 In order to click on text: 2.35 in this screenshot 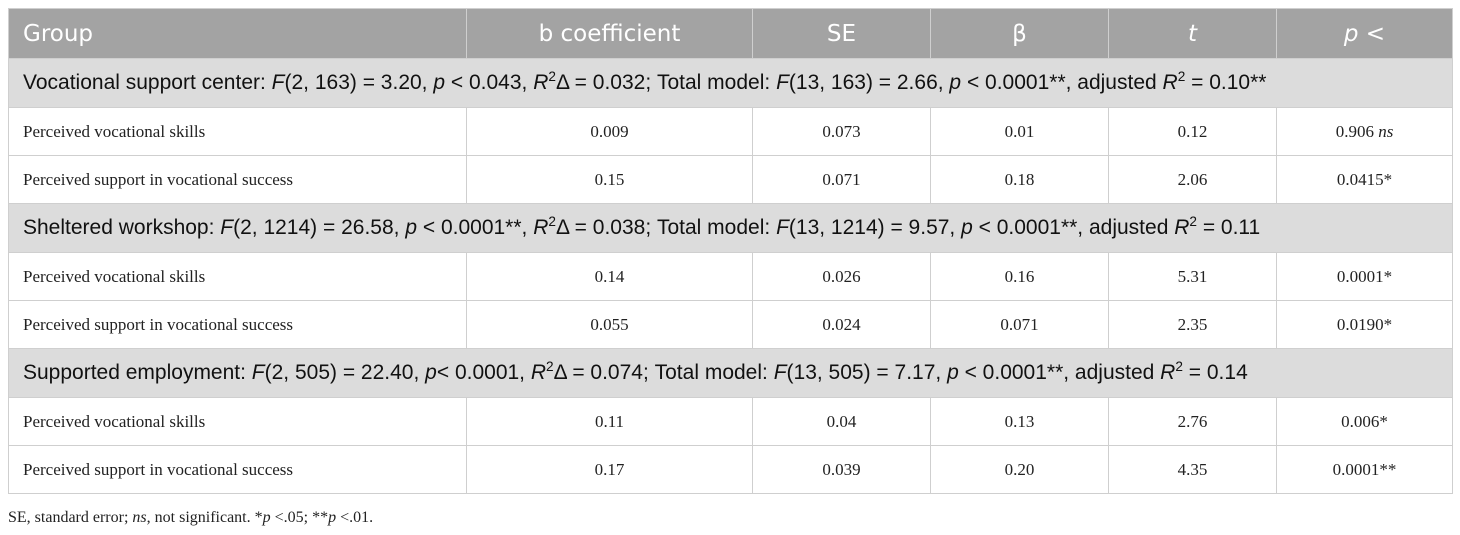, I will do `click(1192, 324)`.